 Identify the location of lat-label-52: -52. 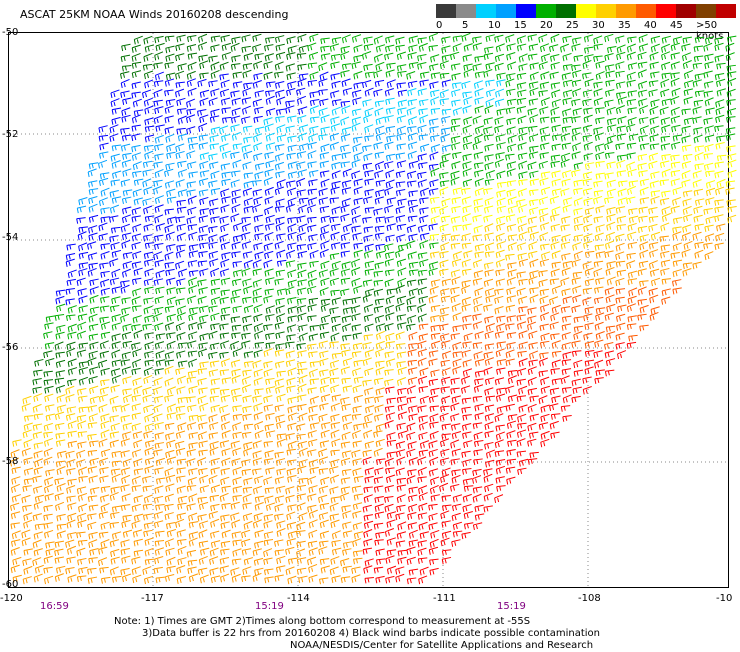
(10, 134).